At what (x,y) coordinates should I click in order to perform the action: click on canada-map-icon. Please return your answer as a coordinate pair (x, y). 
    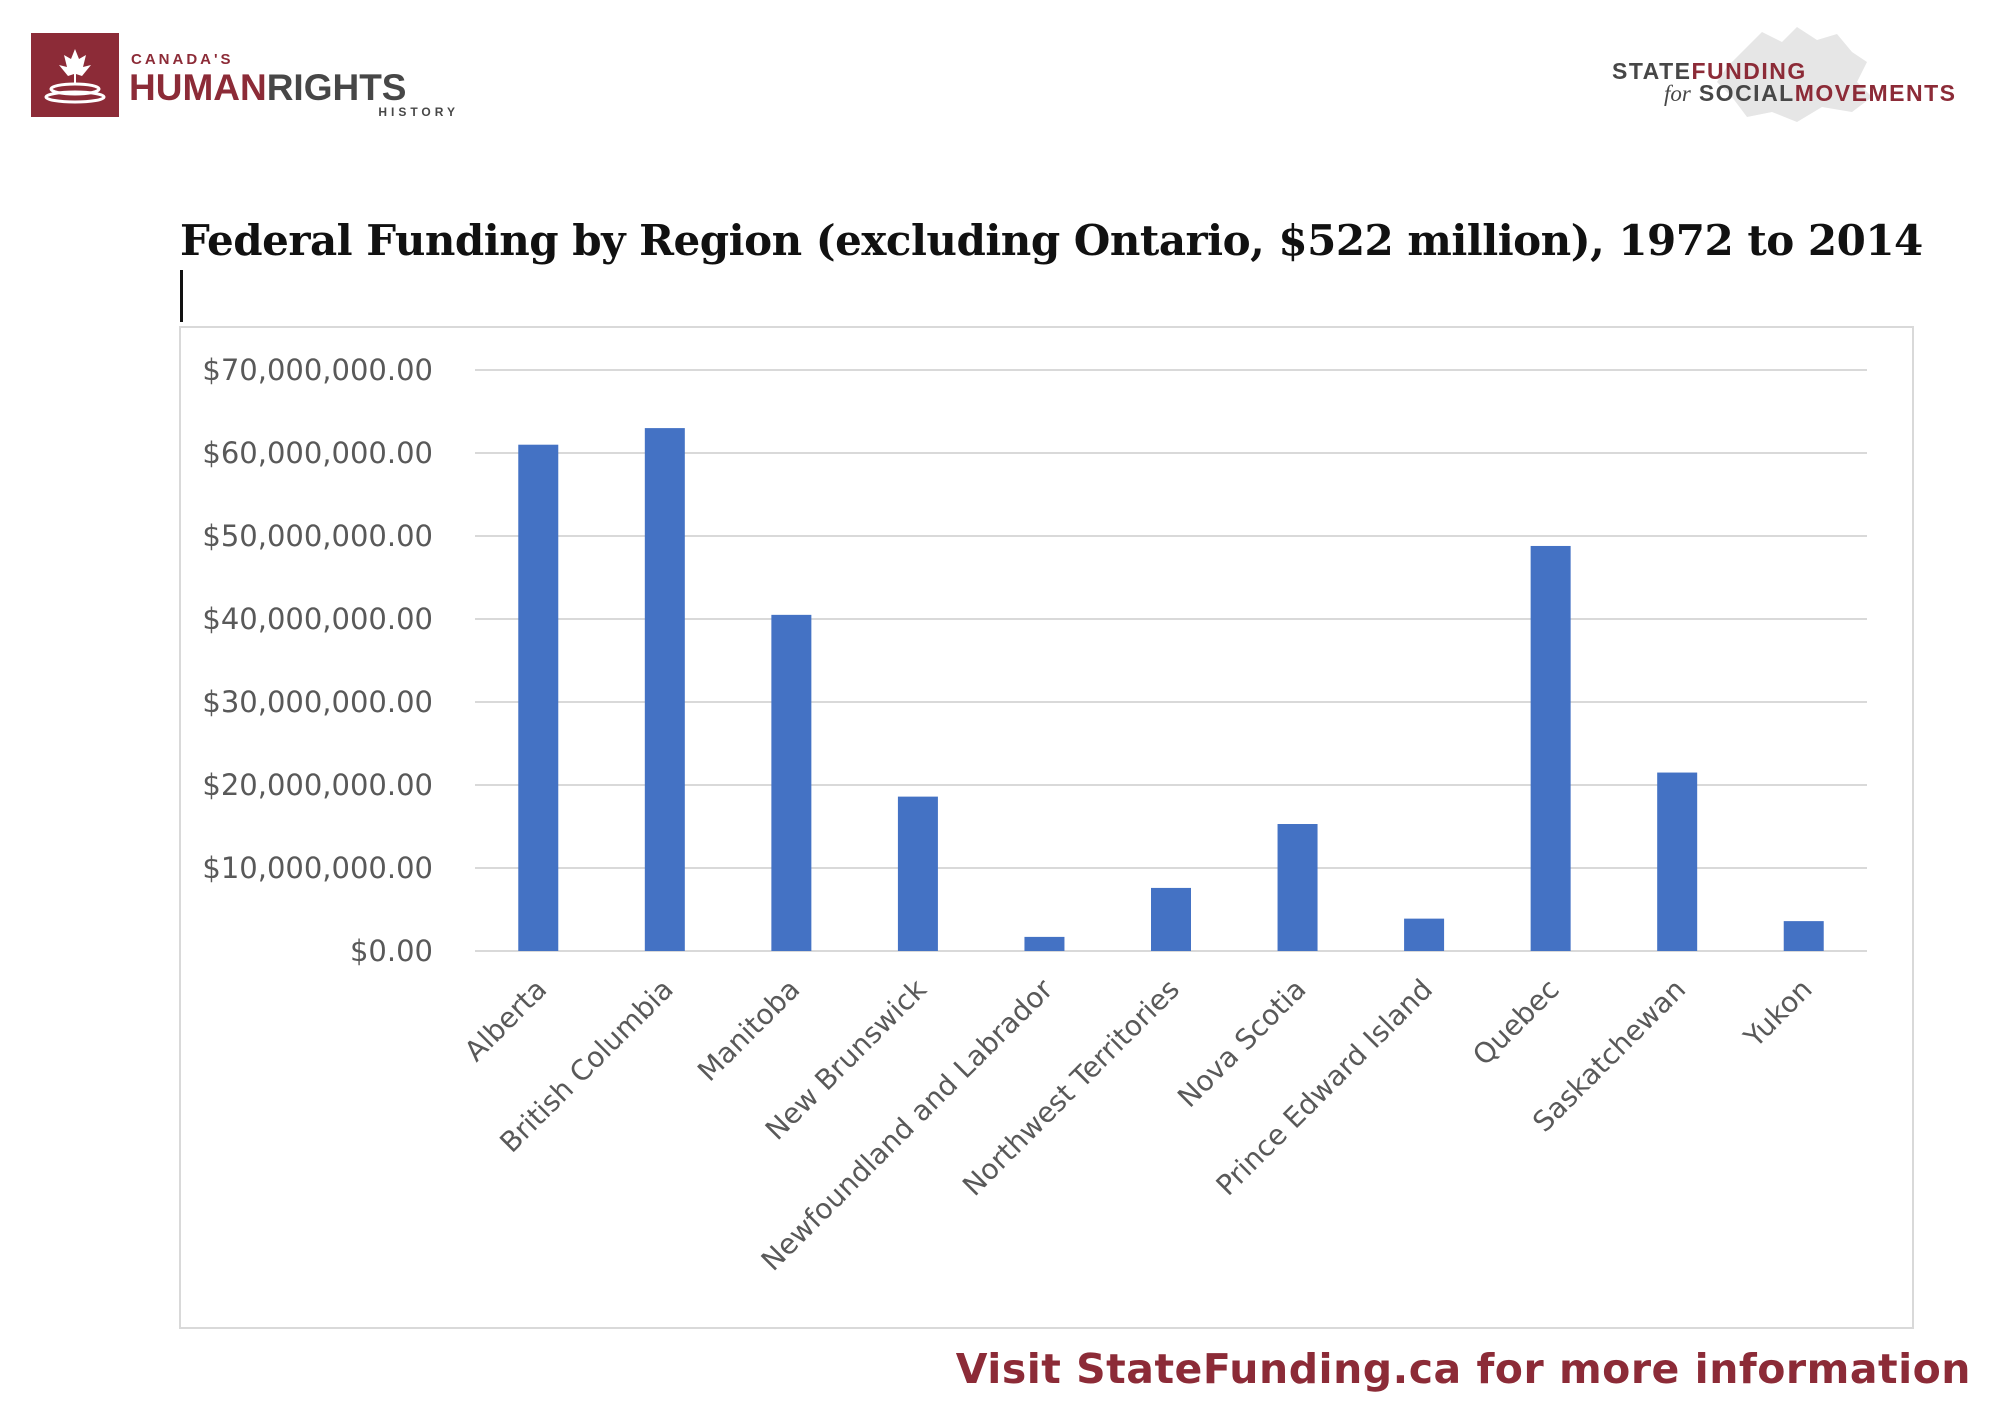
    Looking at the image, I should click on (1794, 74).